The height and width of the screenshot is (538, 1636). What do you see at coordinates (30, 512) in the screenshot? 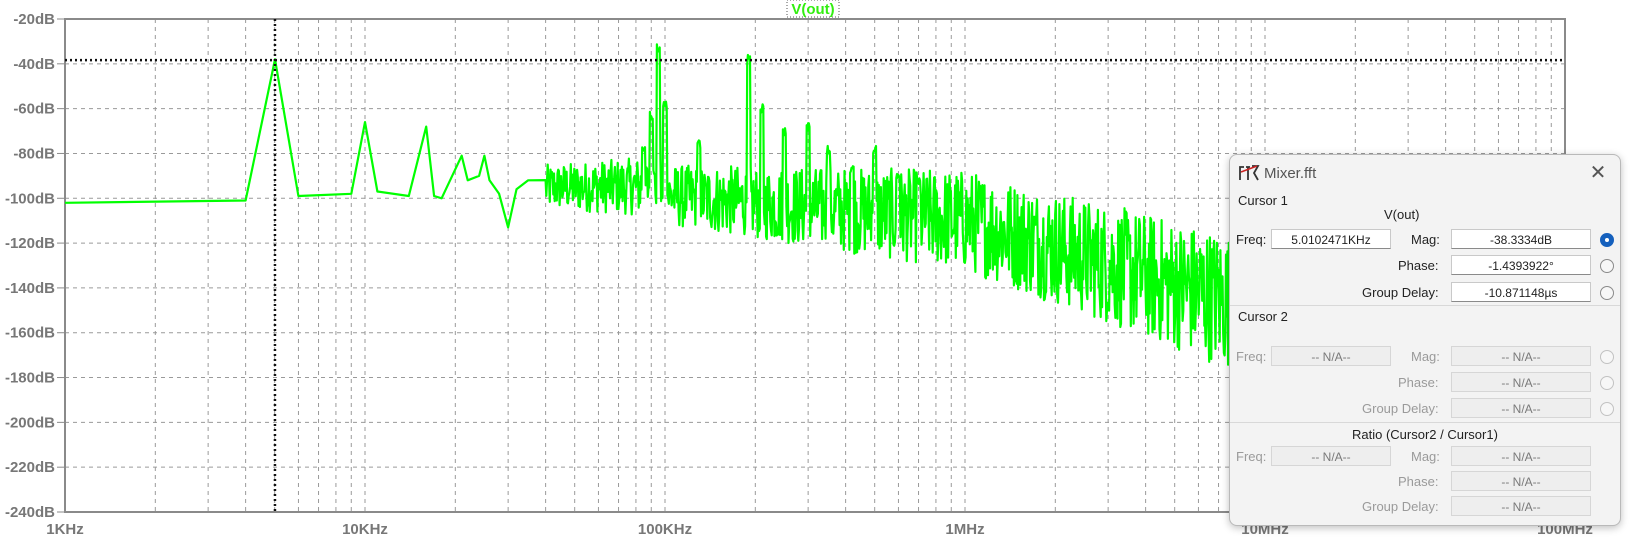
I see `y-tick-label: -240dB` at bounding box center [30, 512].